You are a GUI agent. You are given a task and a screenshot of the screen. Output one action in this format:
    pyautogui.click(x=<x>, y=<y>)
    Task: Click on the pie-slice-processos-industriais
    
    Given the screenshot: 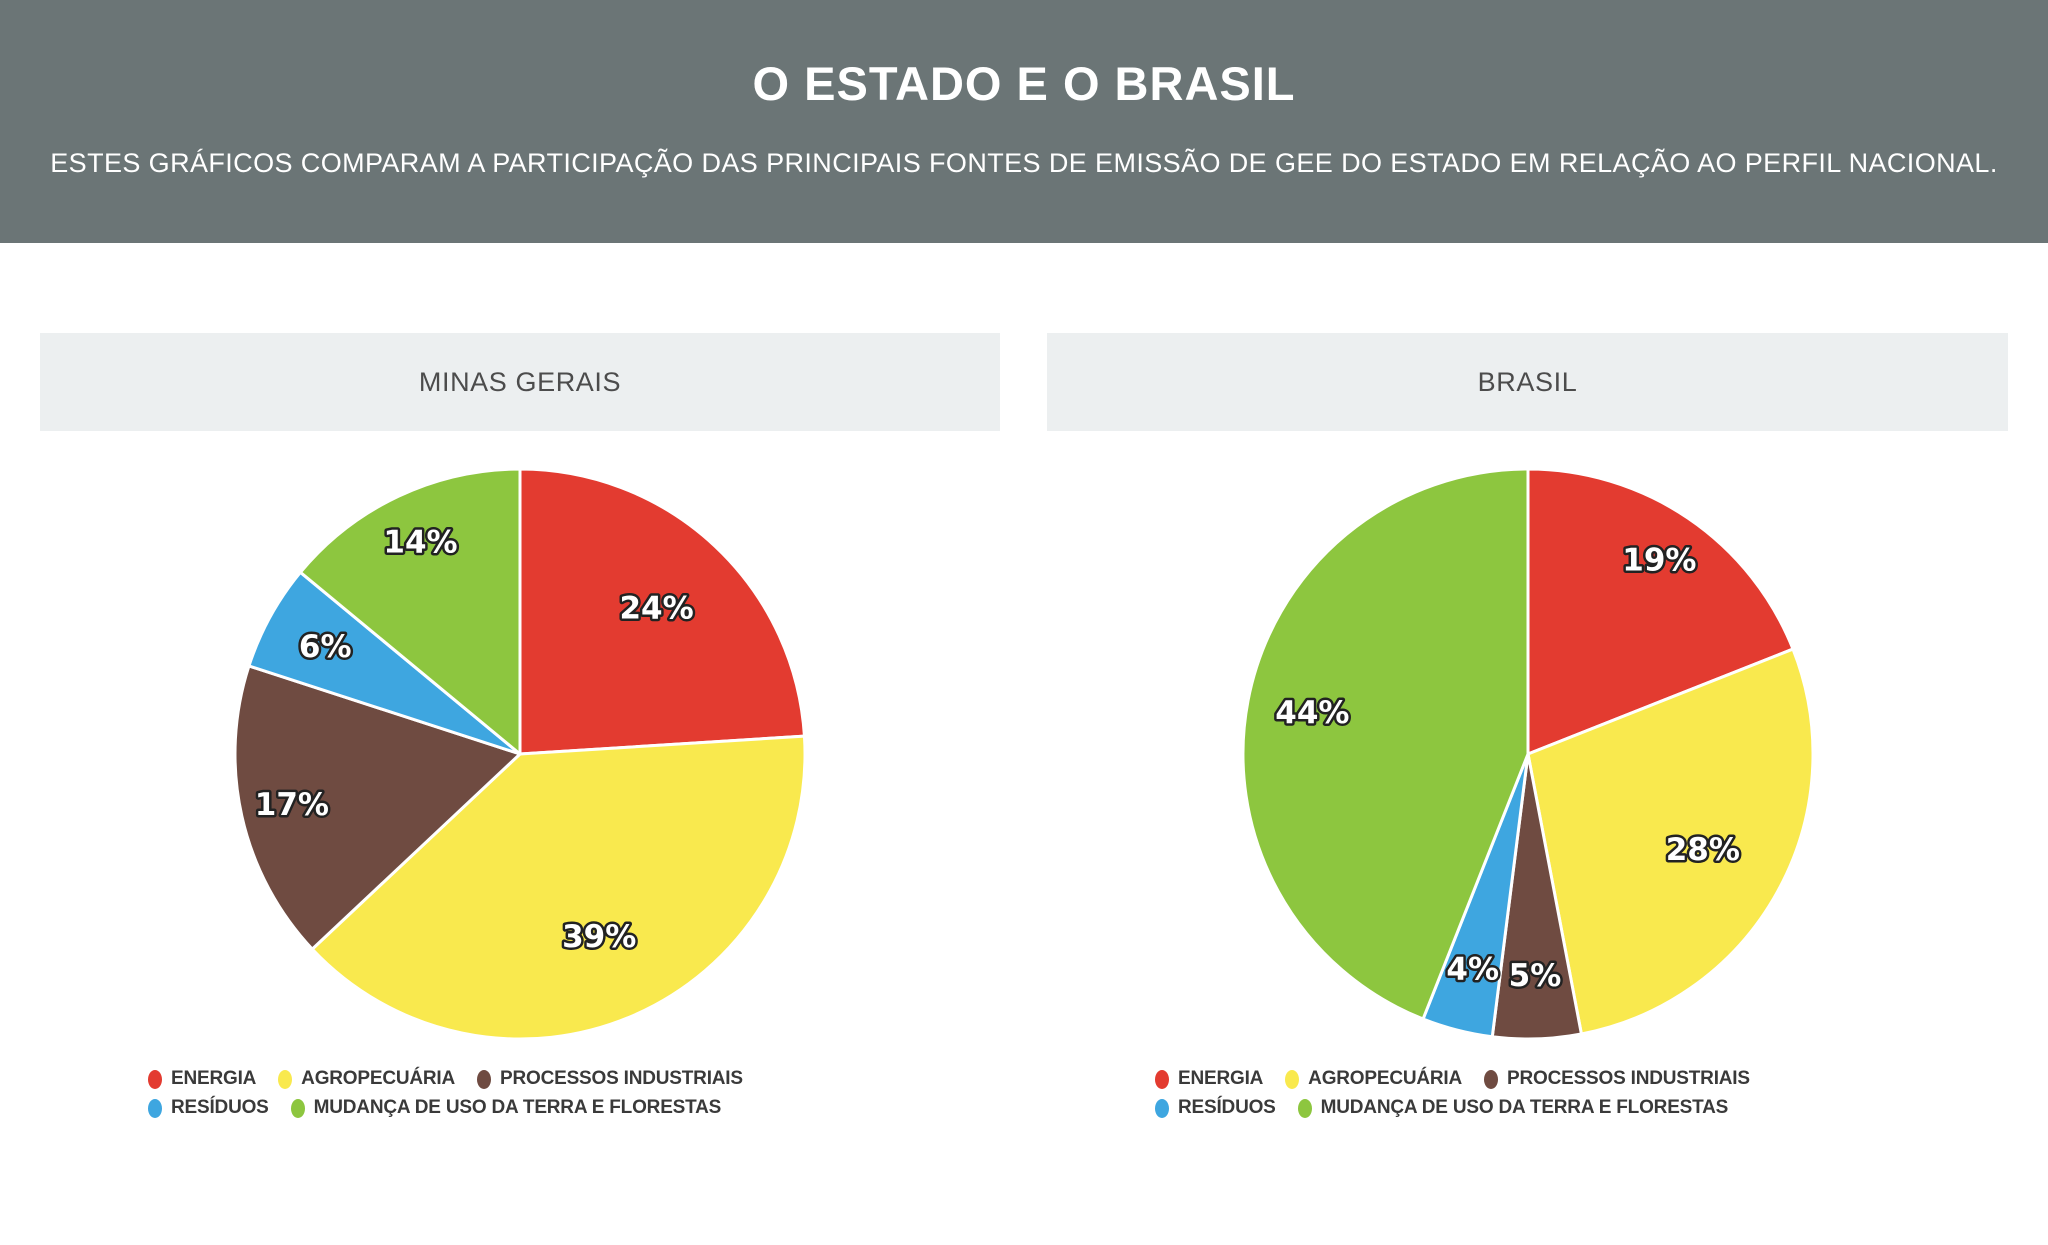 What is the action you would take?
    pyautogui.click(x=377, y=807)
    